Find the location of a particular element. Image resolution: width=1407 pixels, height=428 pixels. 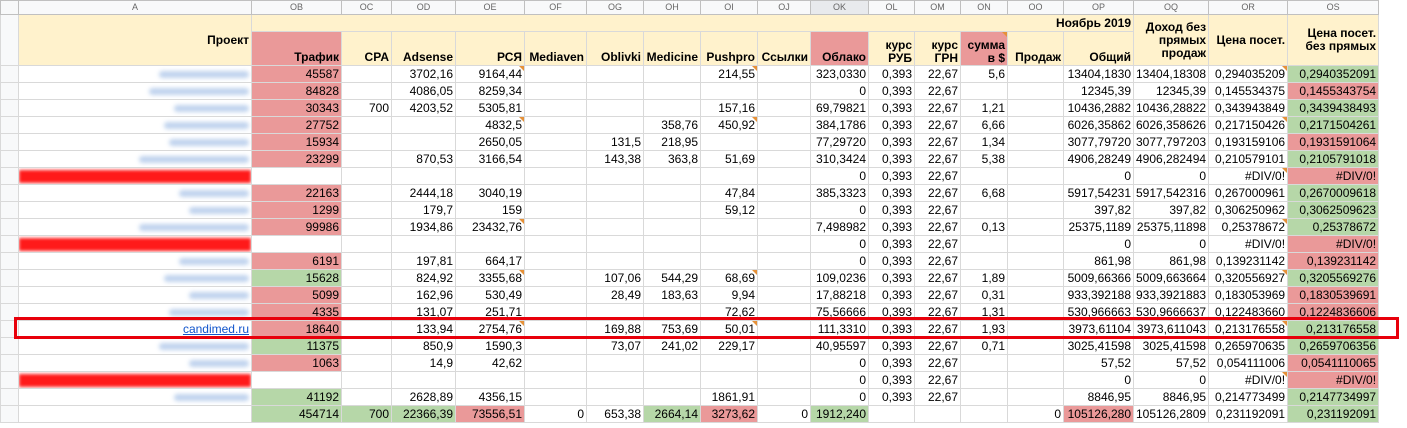

cell-a: 197,81 is located at coordinates (423, 261).